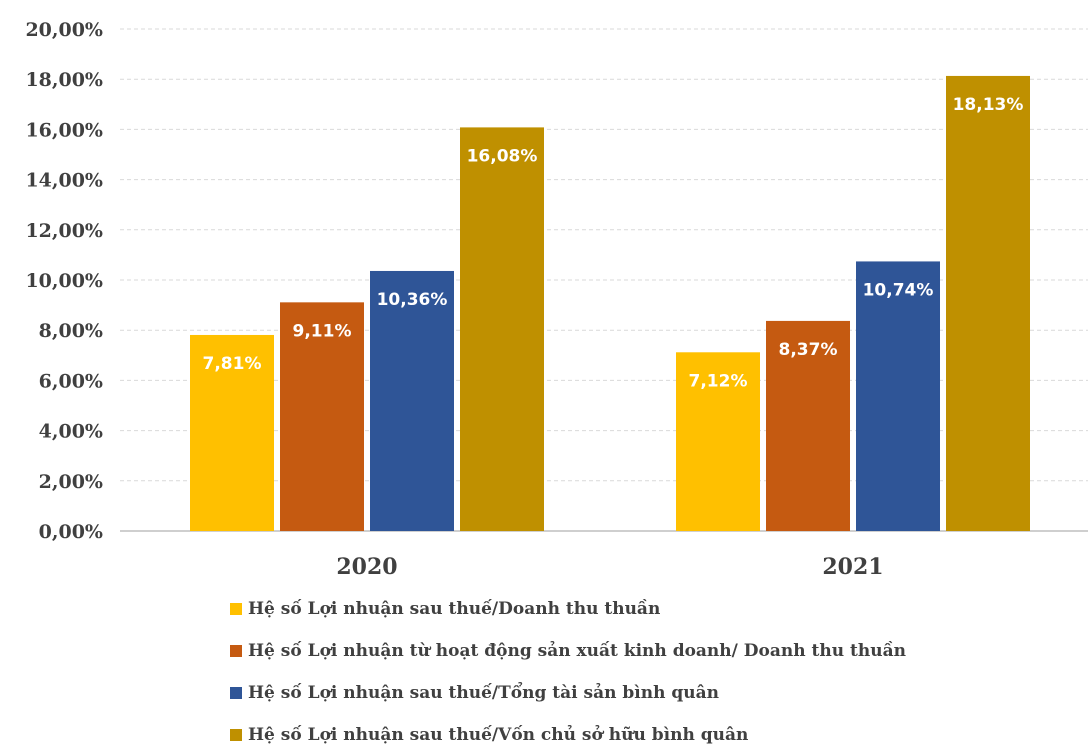  What do you see at coordinates (71, 482) in the screenshot?
I see `y-tick-label: 2,00%` at bounding box center [71, 482].